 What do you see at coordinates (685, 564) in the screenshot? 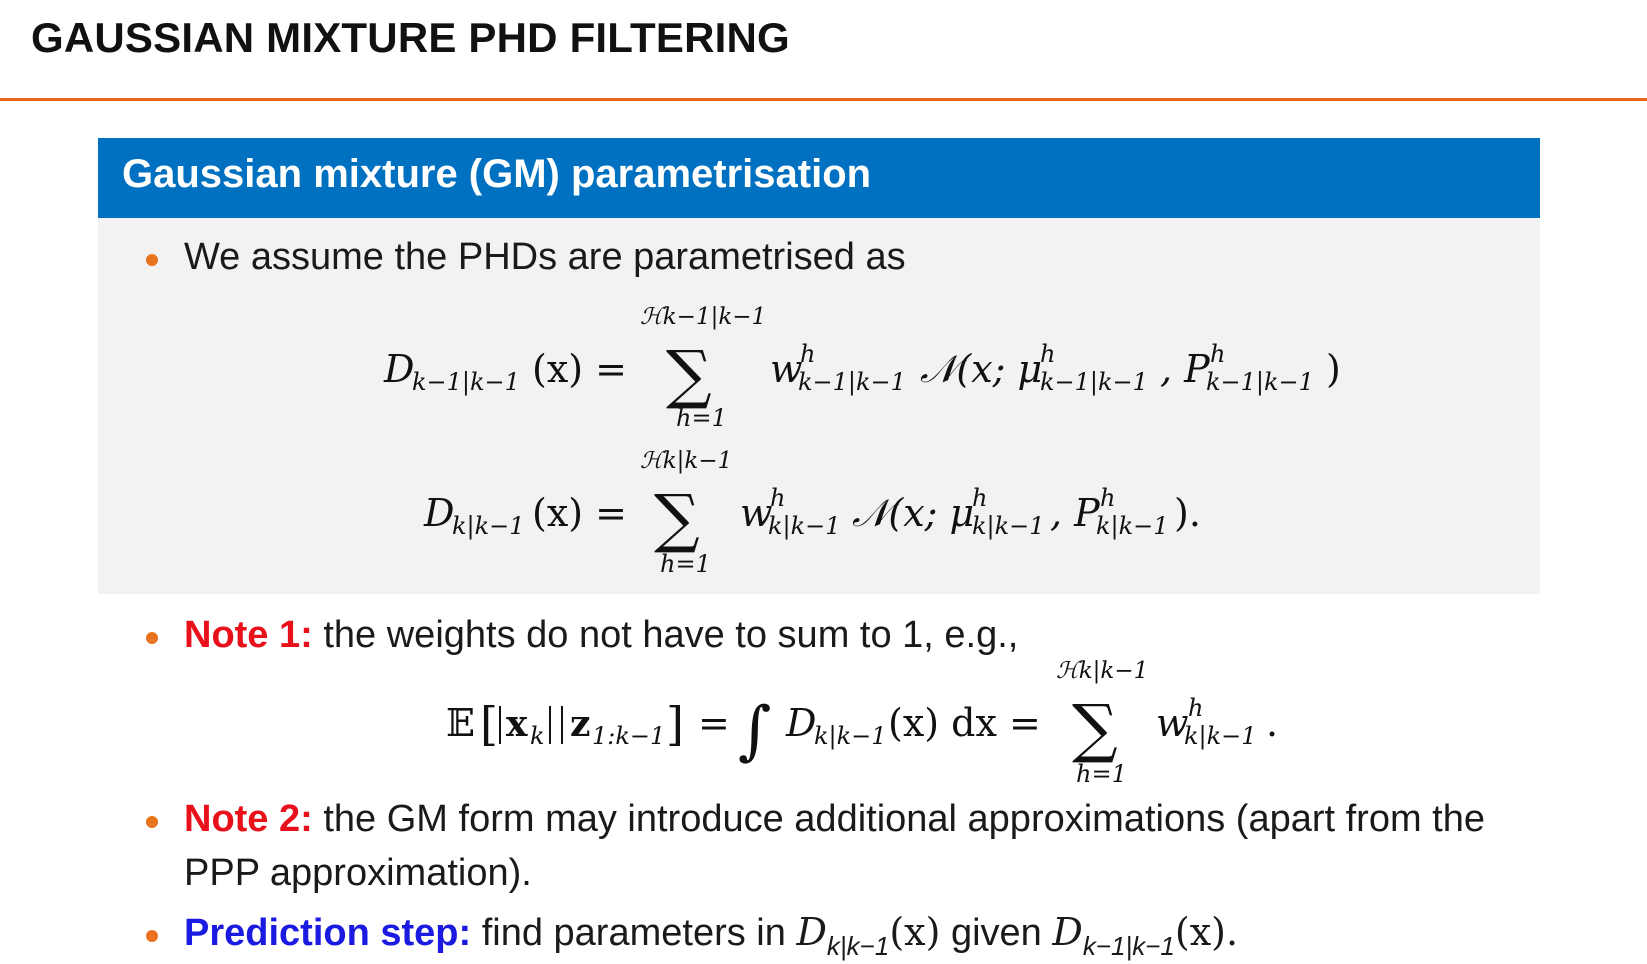
I see `eq2-sum-lower: h=1` at bounding box center [685, 564].